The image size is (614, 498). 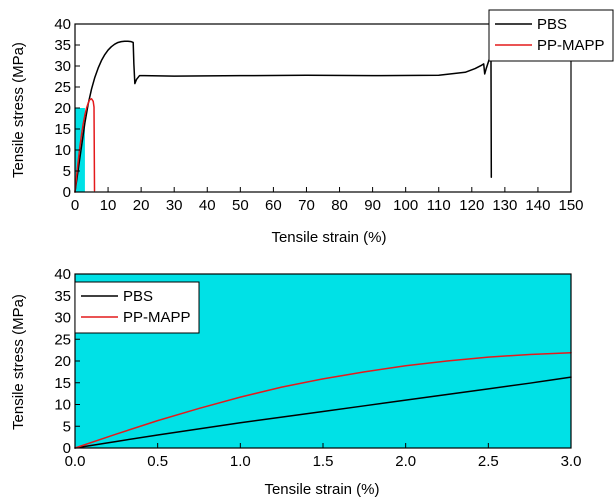 What do you see at coordinates (471, 205) in the screenshot?
I see `chart-full-range-x-tick-label: 120` at bounding box center [471, 205].